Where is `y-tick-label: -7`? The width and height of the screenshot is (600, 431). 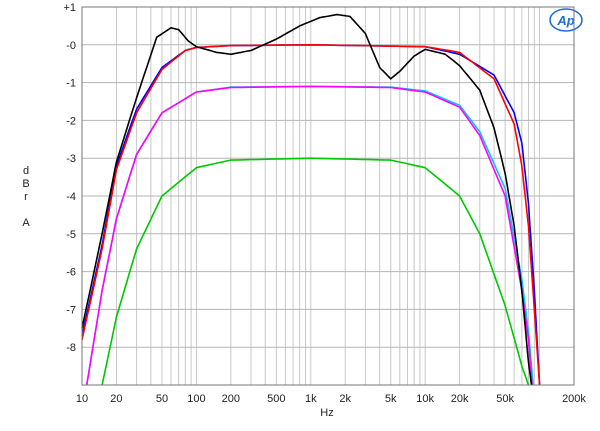 y-tick-label: -7 is located at coordinates (71, 310).